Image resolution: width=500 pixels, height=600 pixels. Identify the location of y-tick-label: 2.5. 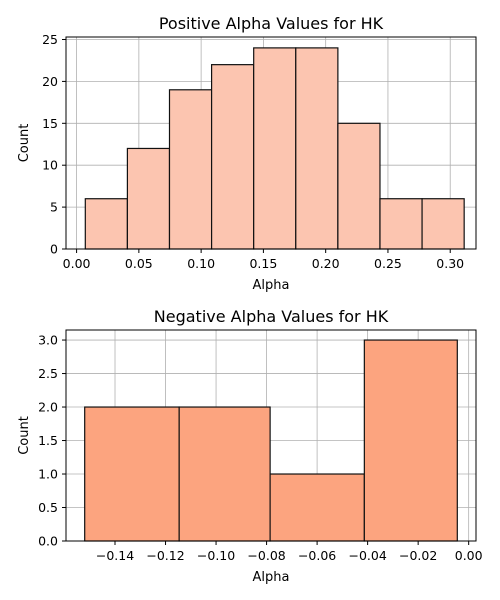
(48, 373).